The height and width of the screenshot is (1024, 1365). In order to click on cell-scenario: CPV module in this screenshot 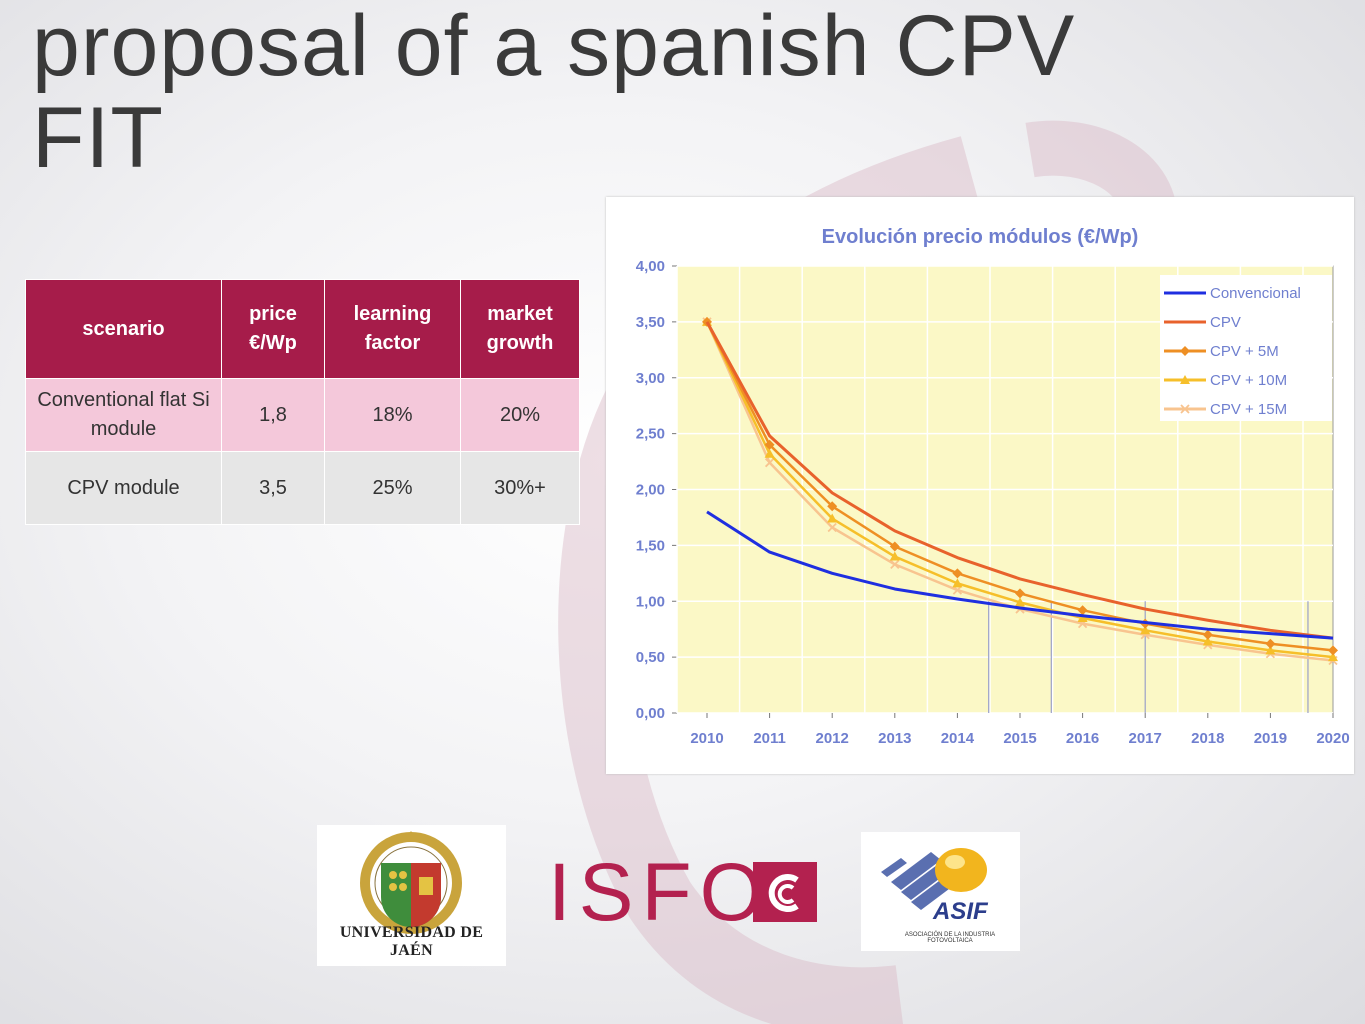, I will do `click(123, 488)`.